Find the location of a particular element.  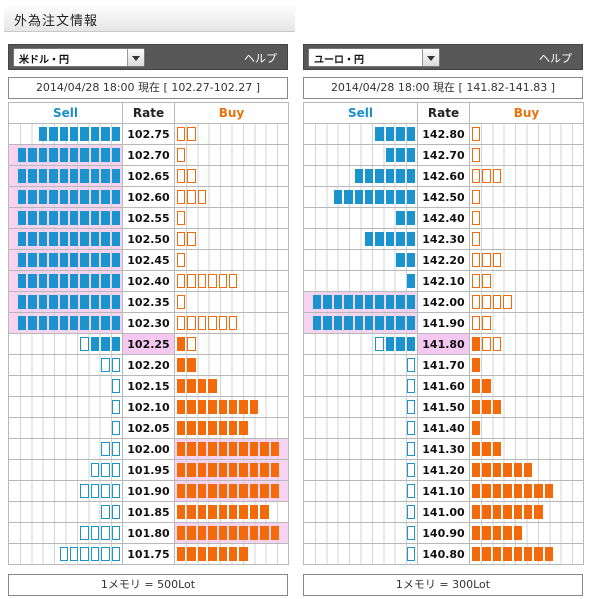

table-row: 140.90 is located at coordinates (443, 533).